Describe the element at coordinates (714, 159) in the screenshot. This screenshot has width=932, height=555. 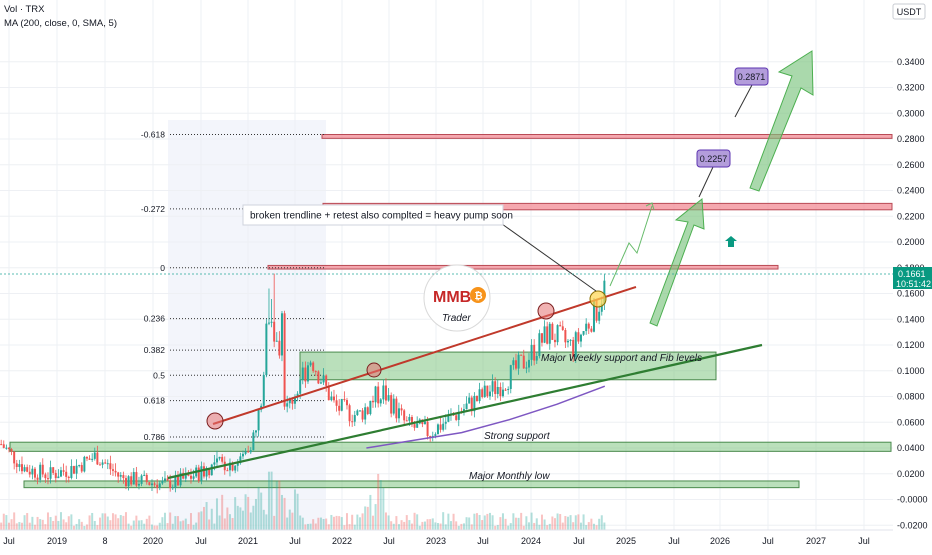
I see `target-1-text: 0.2257` at that location.